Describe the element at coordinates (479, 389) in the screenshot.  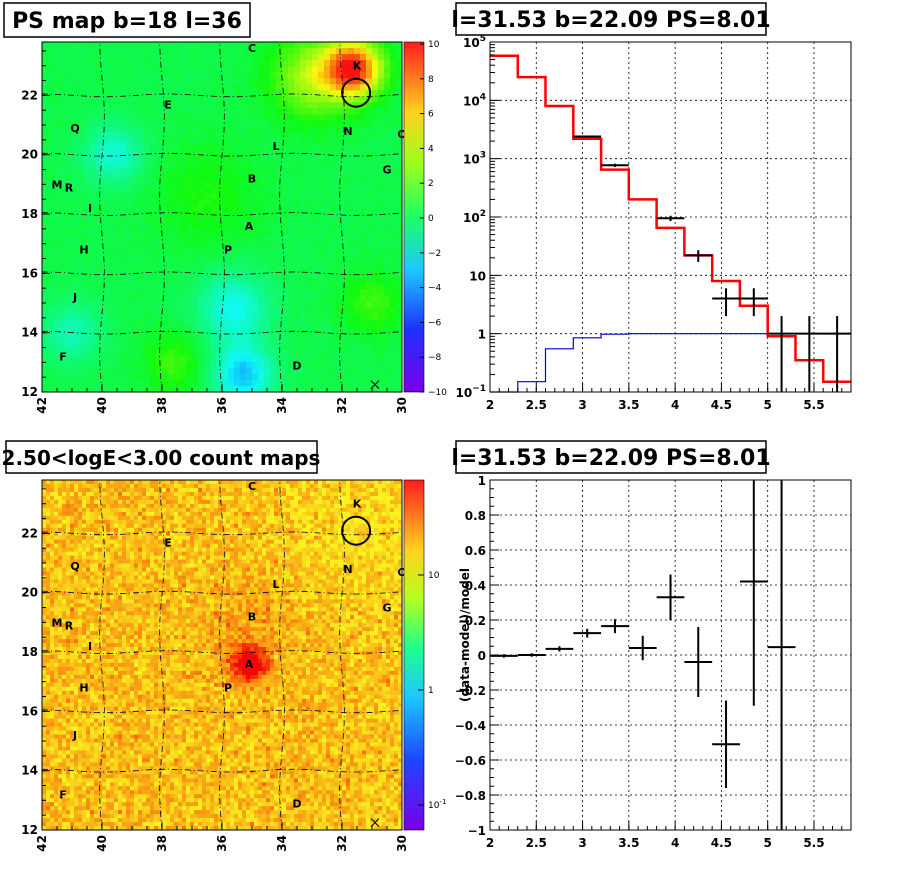
I see `y-tick-exponent: −1` at that location.